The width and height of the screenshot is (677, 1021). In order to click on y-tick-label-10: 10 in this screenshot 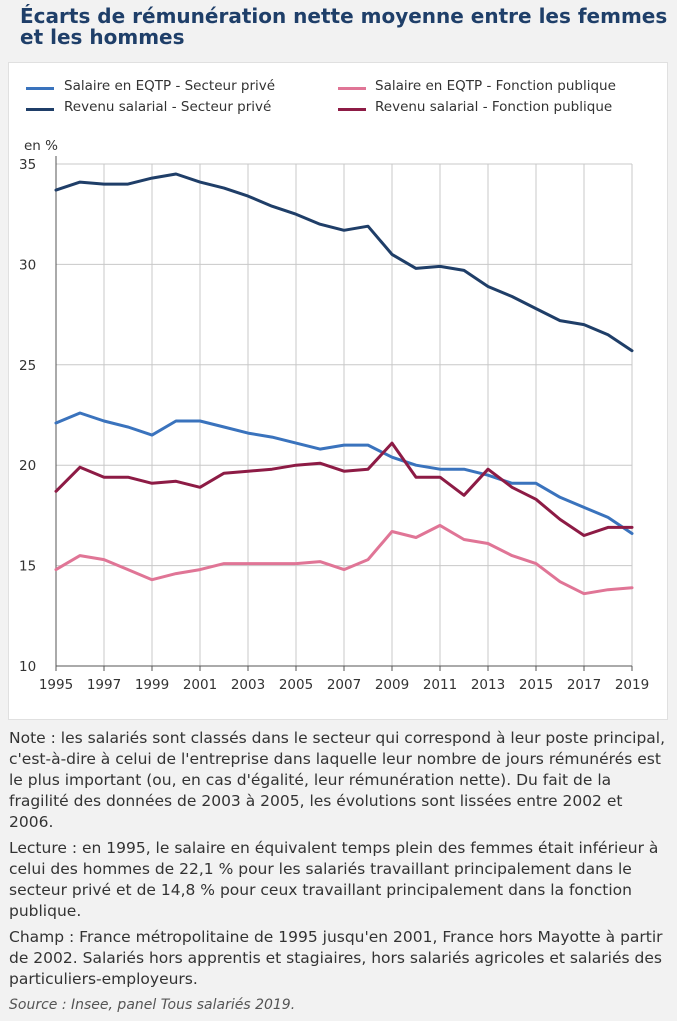, I will do `click(27, 667)`.